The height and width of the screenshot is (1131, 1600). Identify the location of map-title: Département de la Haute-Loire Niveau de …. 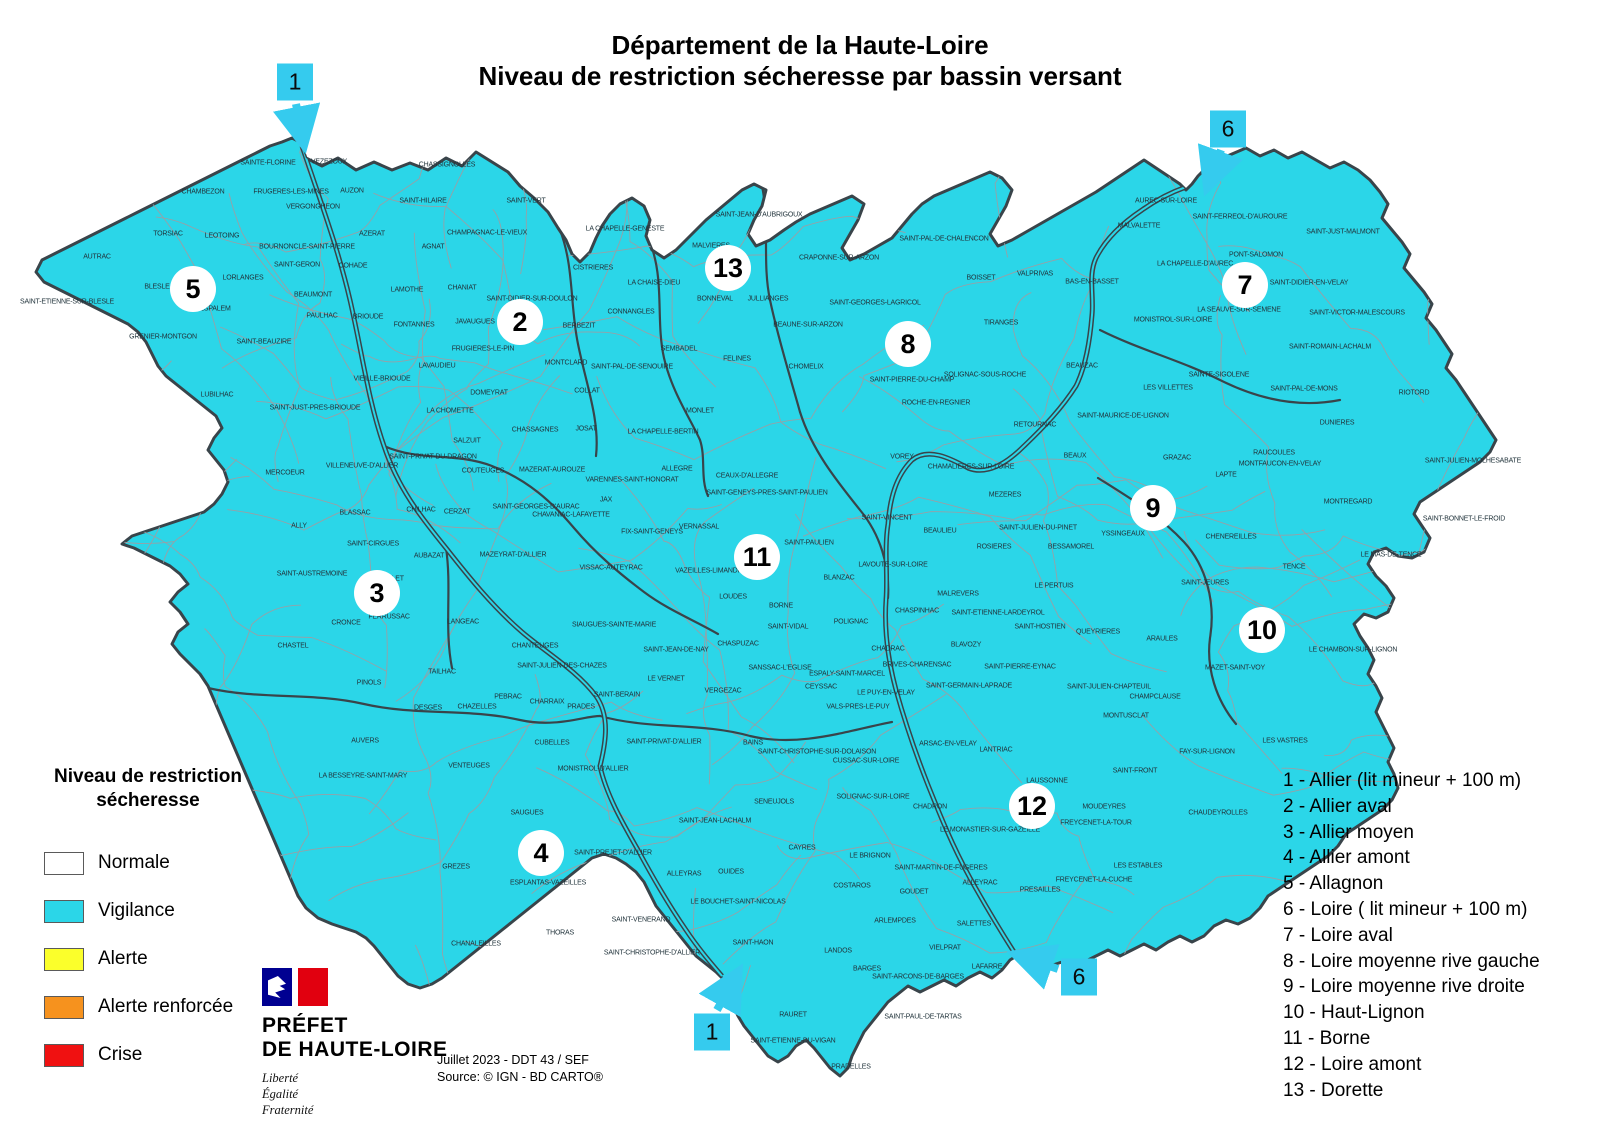
(800, 61).